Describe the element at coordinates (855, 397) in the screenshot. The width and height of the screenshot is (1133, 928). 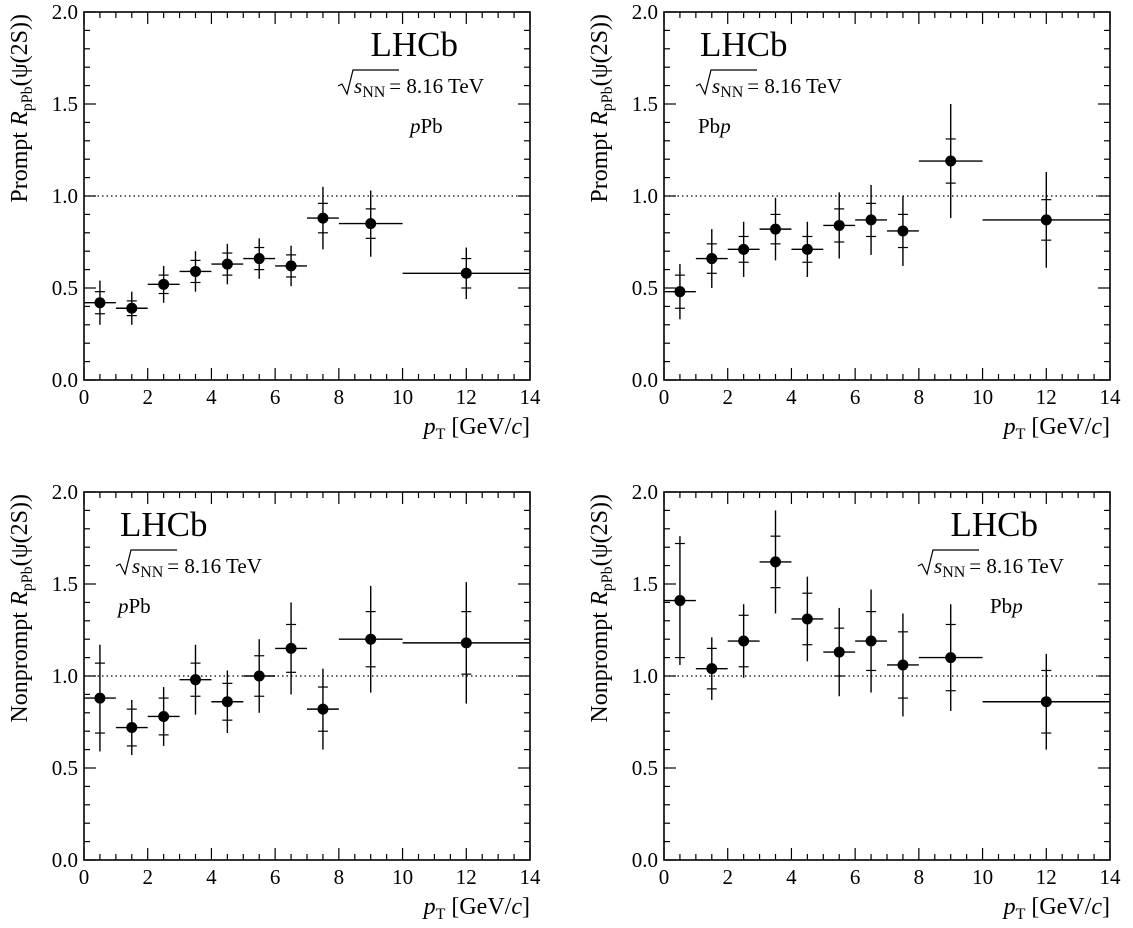
I see `x-tick-label: 6` at that location.